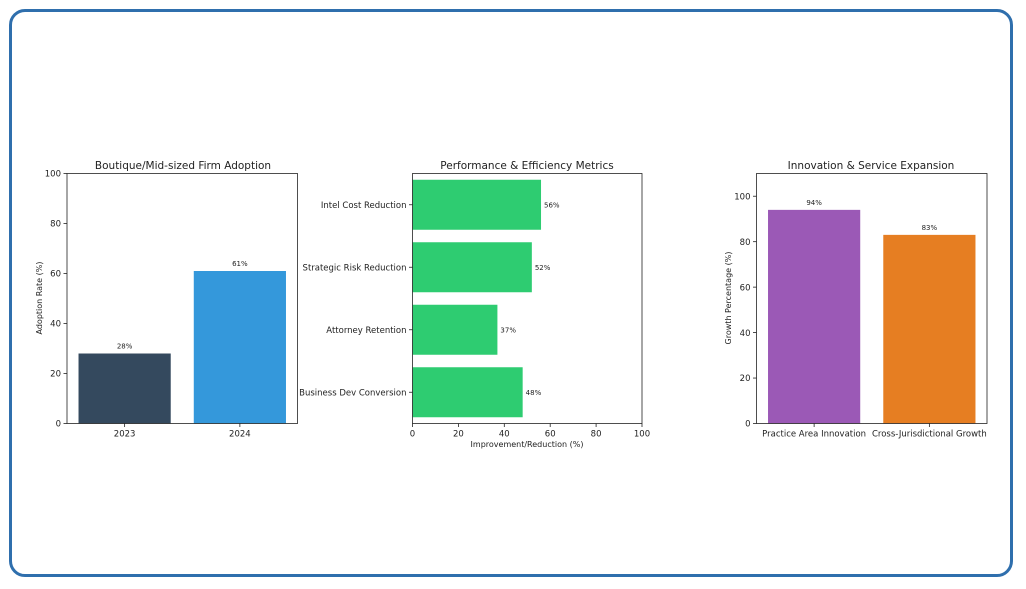  Describe the element at coordinates (355, 268) in the screenshot. I see `chart2-ytick-label: Strategic Risk Reduction` at that location.